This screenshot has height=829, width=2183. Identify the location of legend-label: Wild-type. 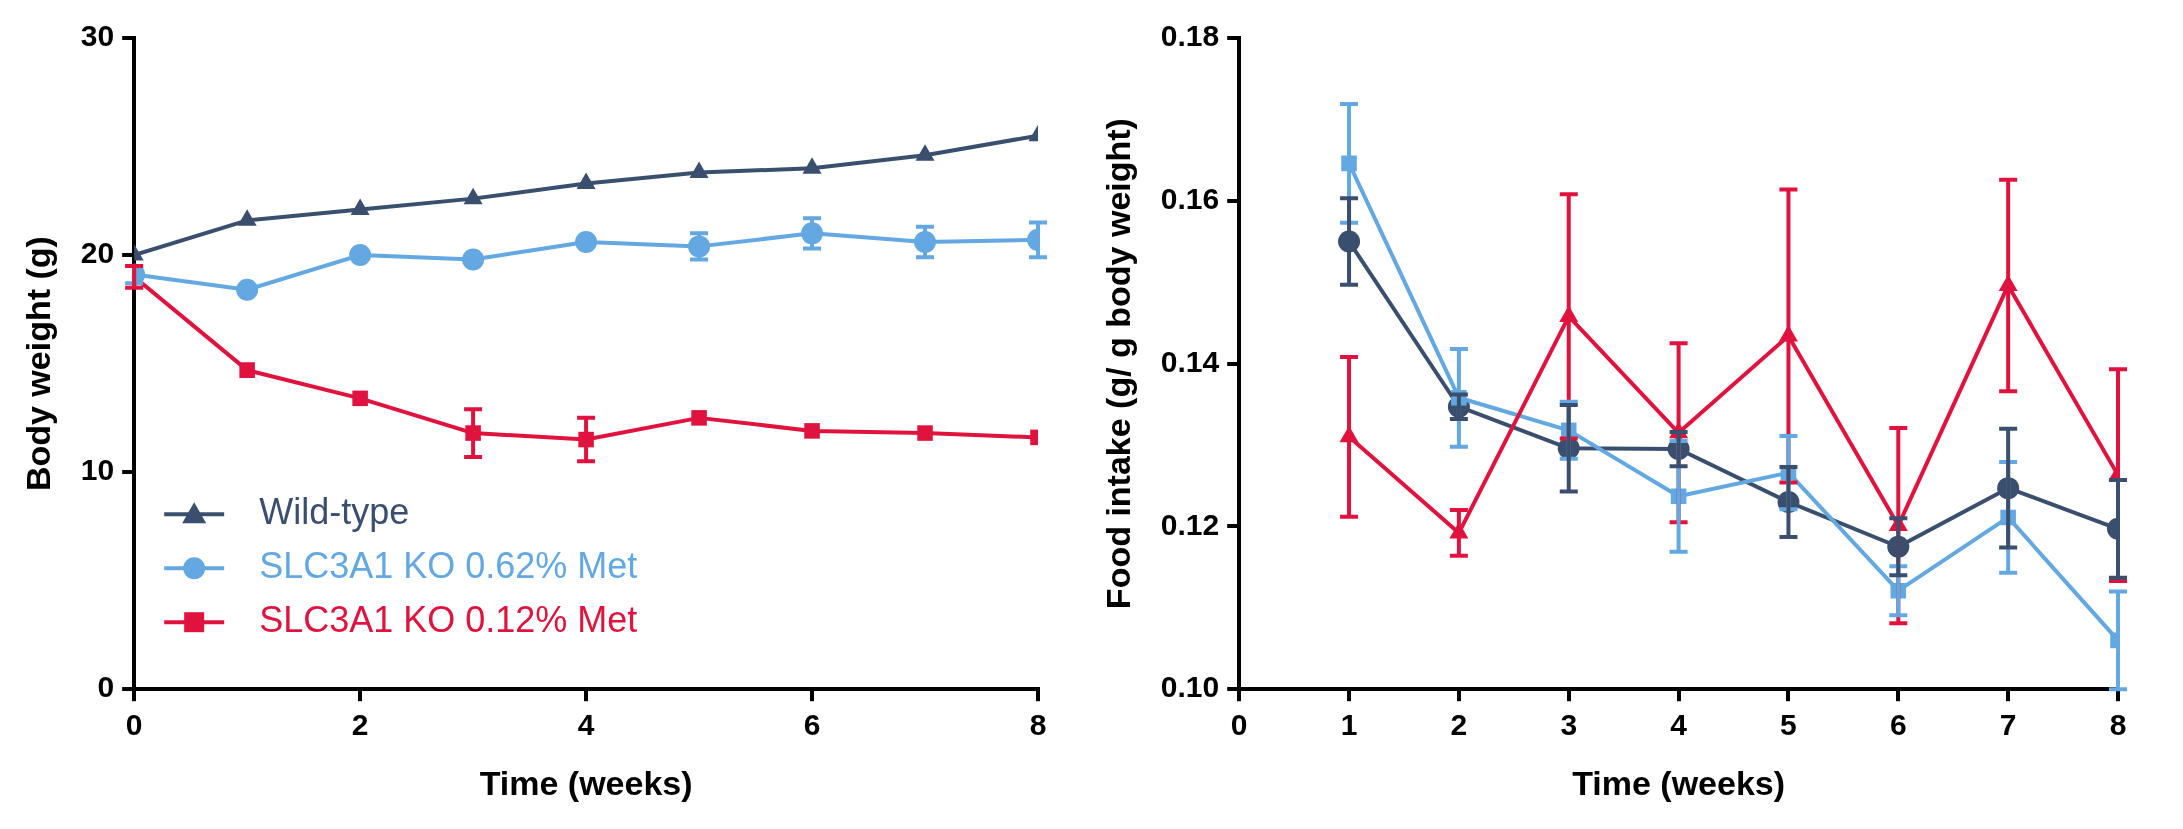
(334, 512).